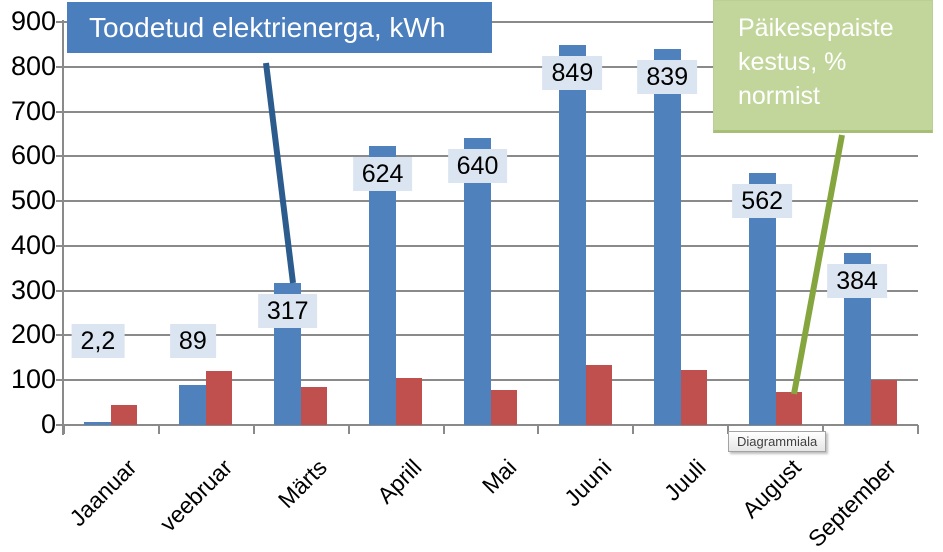  What do you see at coordinates (33, 334) in the screenshot?
I see `y-axis-tick-label: 200` at bounding box center [33, 334].